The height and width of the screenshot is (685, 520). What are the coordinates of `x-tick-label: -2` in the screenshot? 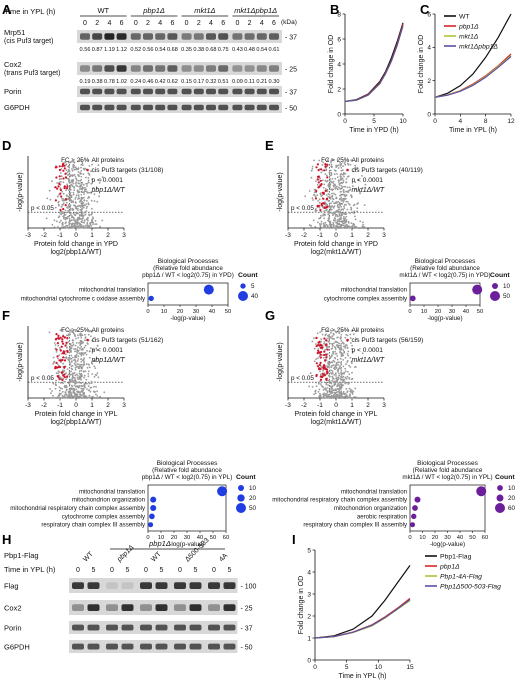 It's located at (304, 235).